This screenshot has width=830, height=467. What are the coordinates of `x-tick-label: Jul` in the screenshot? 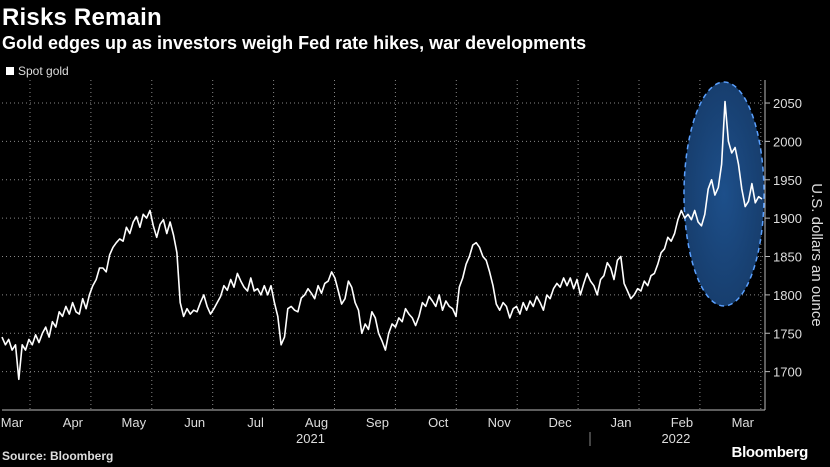 It's located at (255, 422).